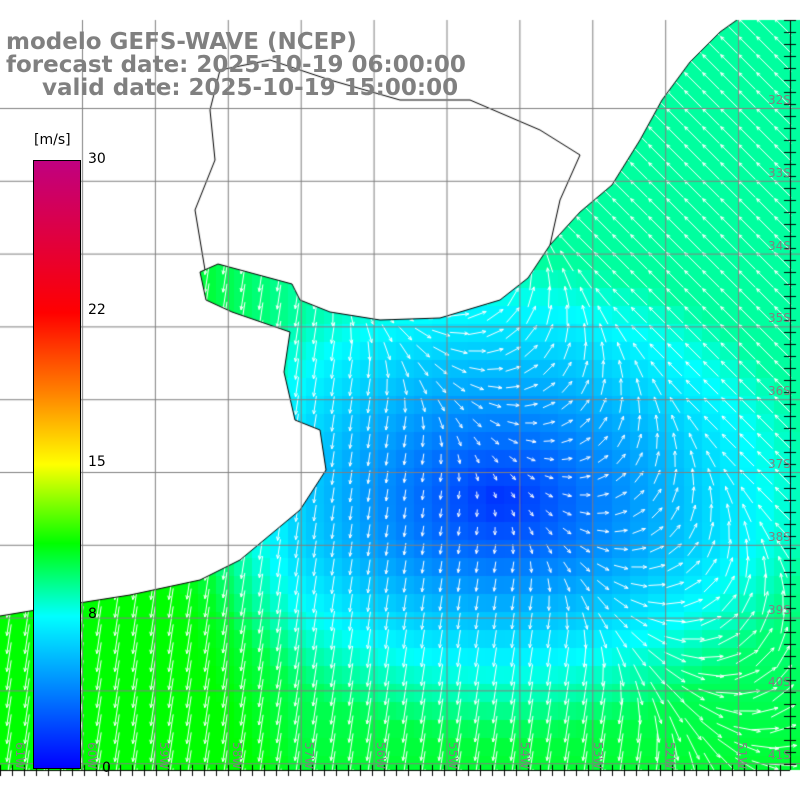  I want to click on model-title: modelo GEFS-WAVE (NCEP), so click(181, 42).